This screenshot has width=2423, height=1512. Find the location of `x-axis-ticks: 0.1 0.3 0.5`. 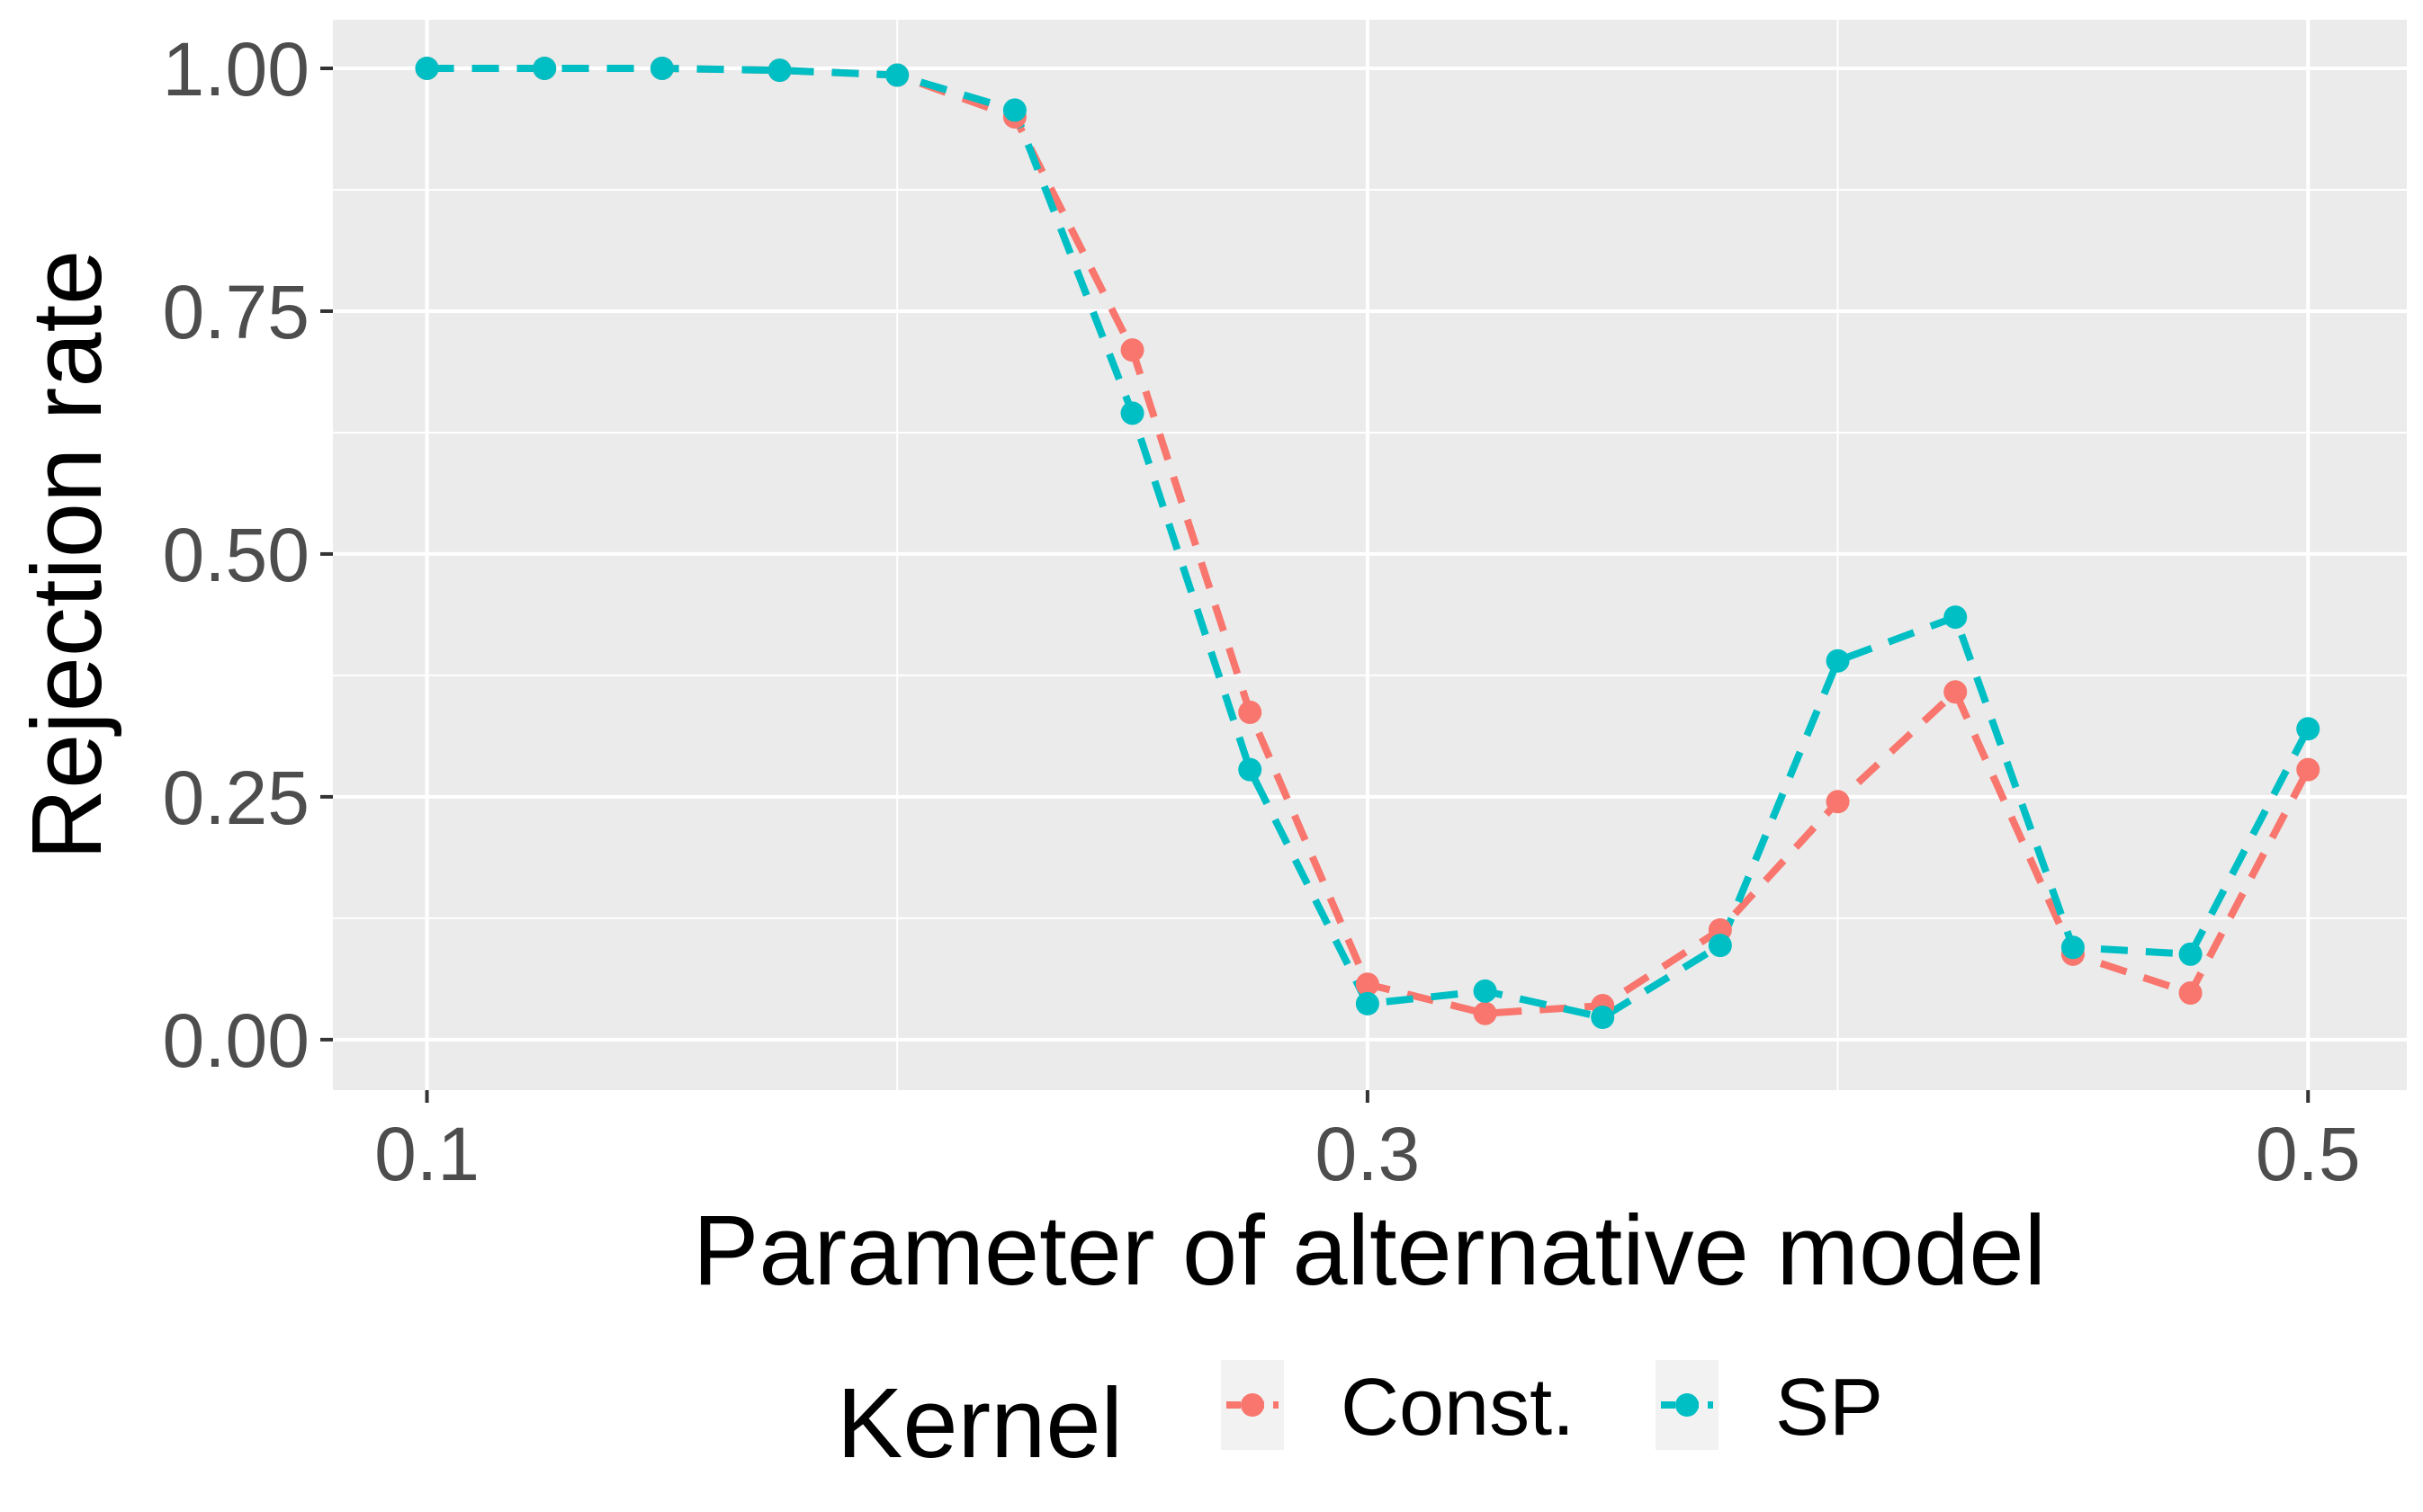

x-axis-ticks: 0.1 0.3 0.5 is located at coordinates (1367, 1143).